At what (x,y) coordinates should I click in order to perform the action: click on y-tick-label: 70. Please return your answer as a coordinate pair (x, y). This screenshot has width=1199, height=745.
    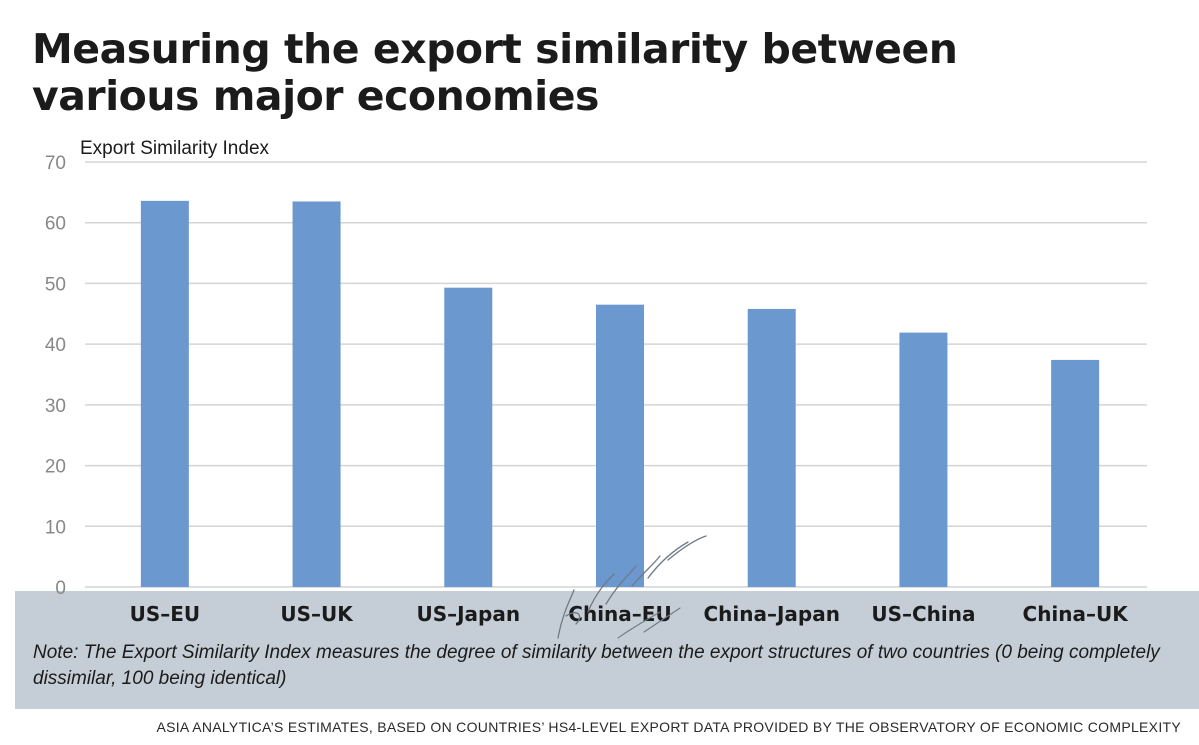
    Looking at the image, I should click on (55, 163).